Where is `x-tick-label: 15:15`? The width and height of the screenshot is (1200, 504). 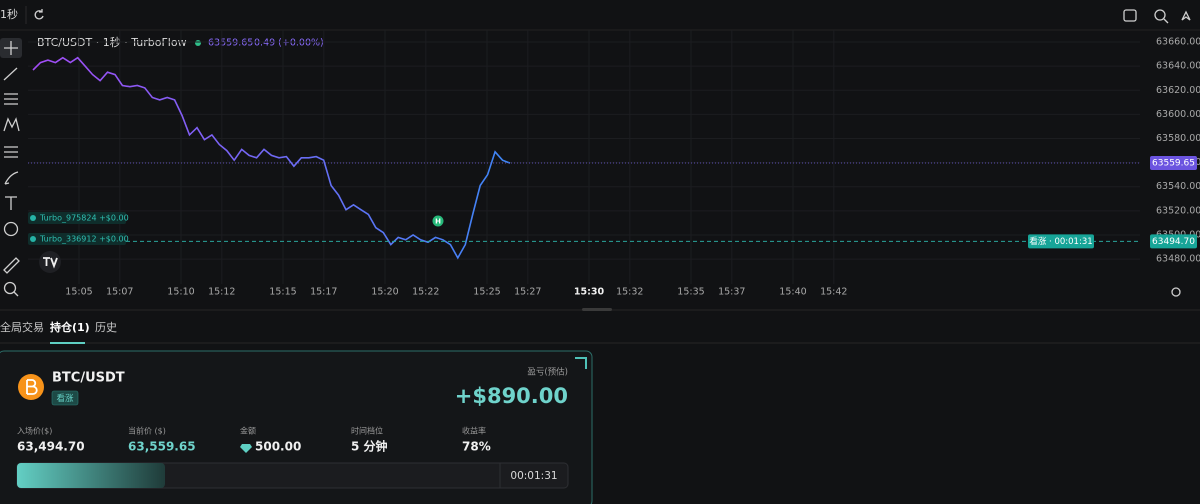 x-tick-label: 15:15 is located at coordinates (282, 292).